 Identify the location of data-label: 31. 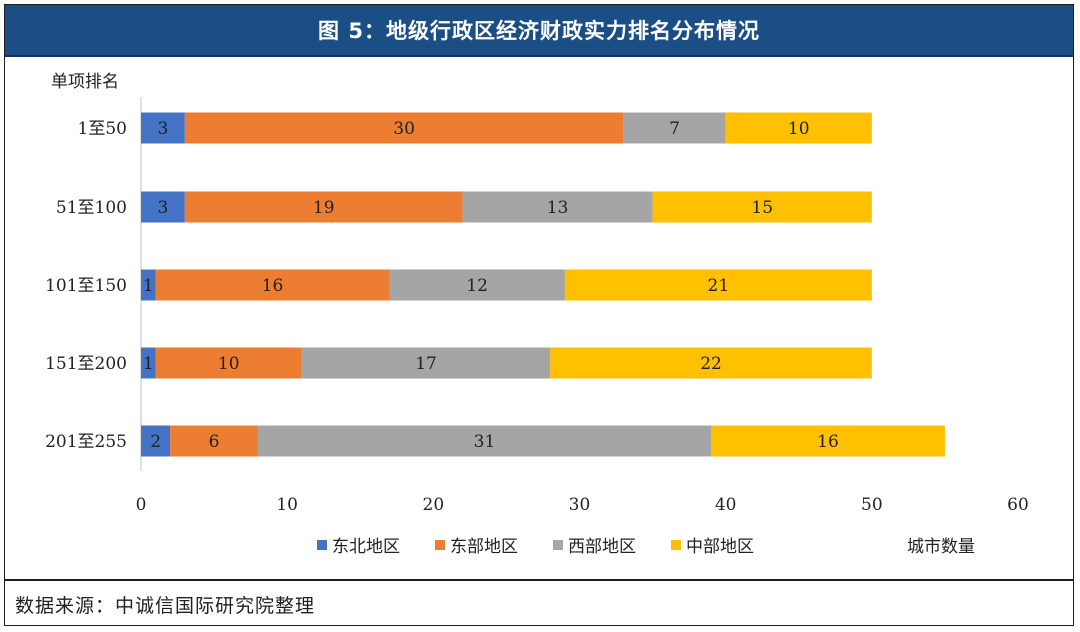
(485, 442).